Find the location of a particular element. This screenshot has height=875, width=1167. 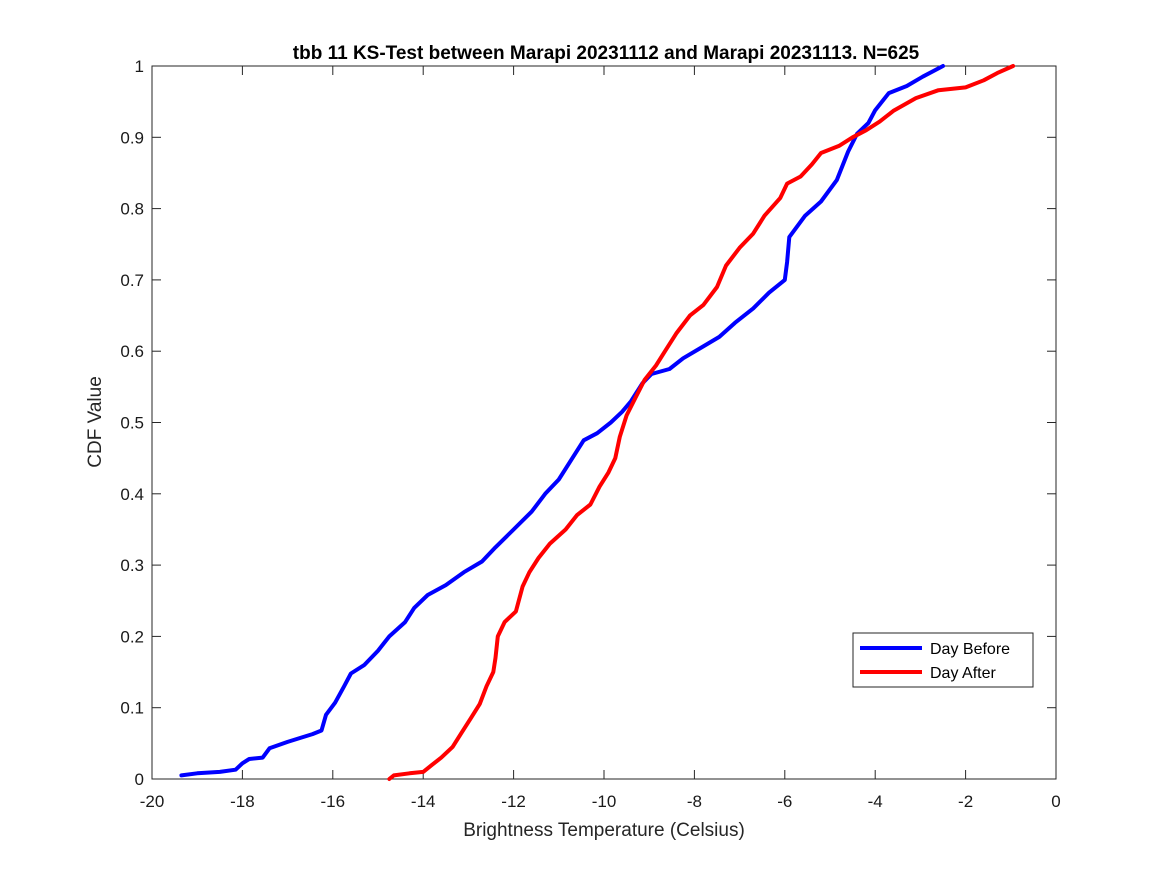

x-tick-label: -14 is located at coordinates (423, 801).